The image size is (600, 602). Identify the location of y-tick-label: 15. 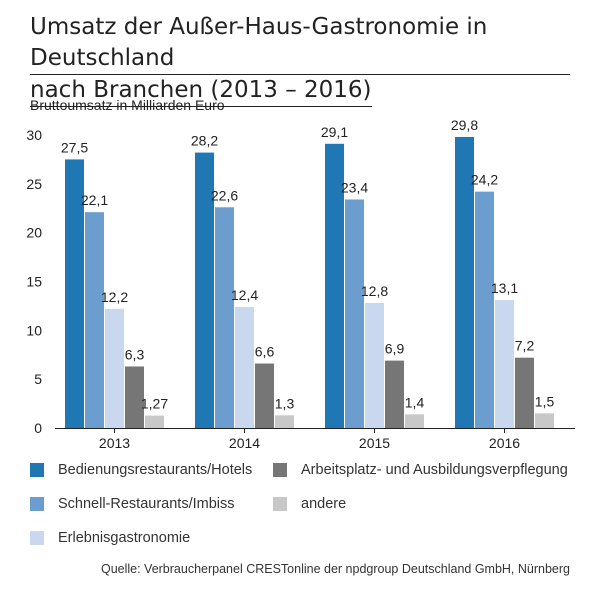
(34, 282).